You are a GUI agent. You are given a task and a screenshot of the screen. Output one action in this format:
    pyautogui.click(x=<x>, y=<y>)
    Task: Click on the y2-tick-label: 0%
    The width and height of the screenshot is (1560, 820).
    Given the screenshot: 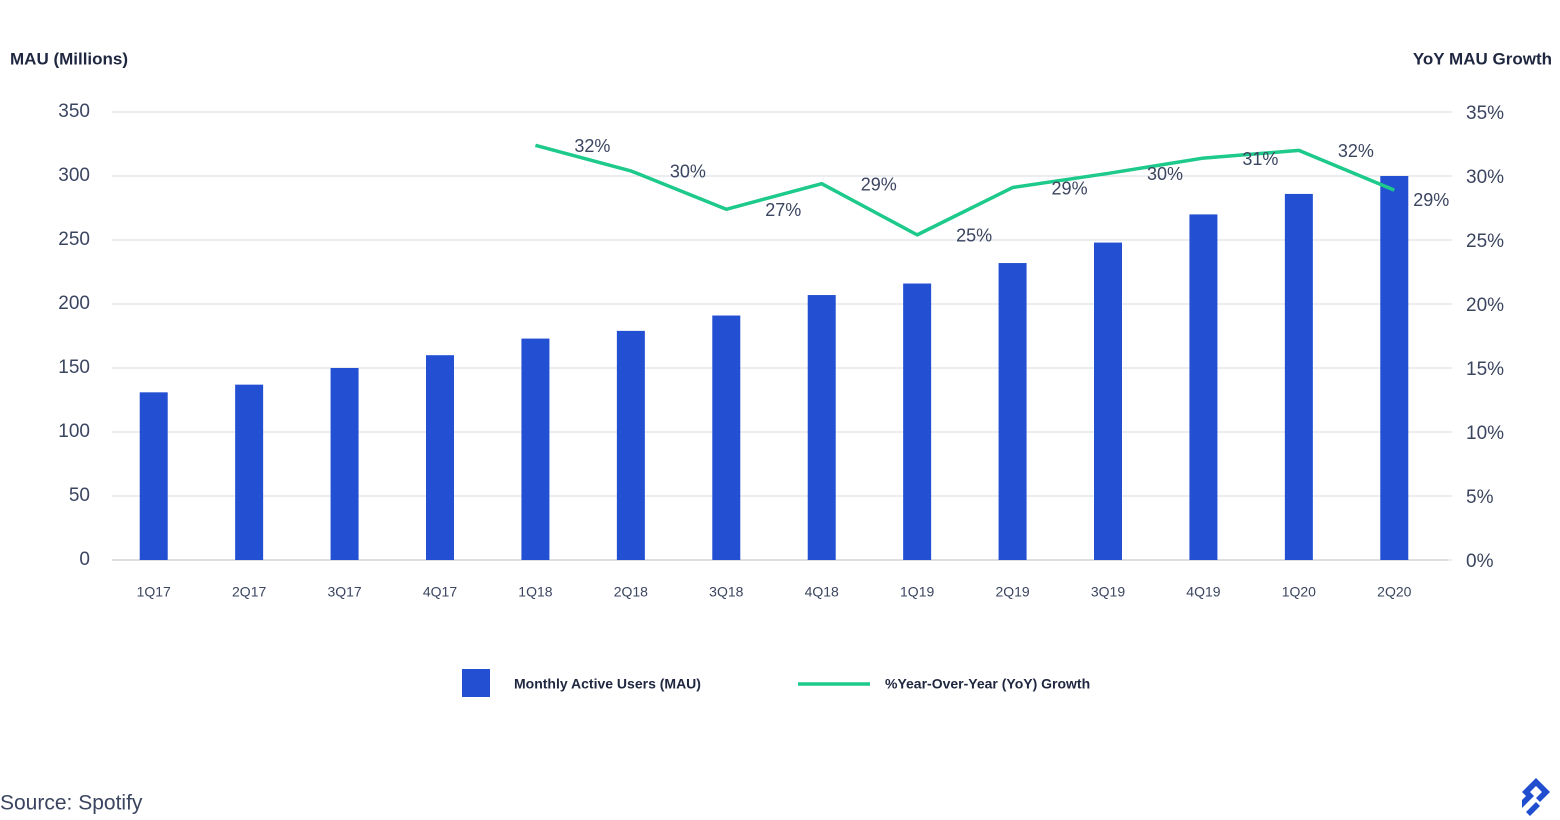 What is the action you would take?
    pyautogui.click(x=1480, y=561)
    